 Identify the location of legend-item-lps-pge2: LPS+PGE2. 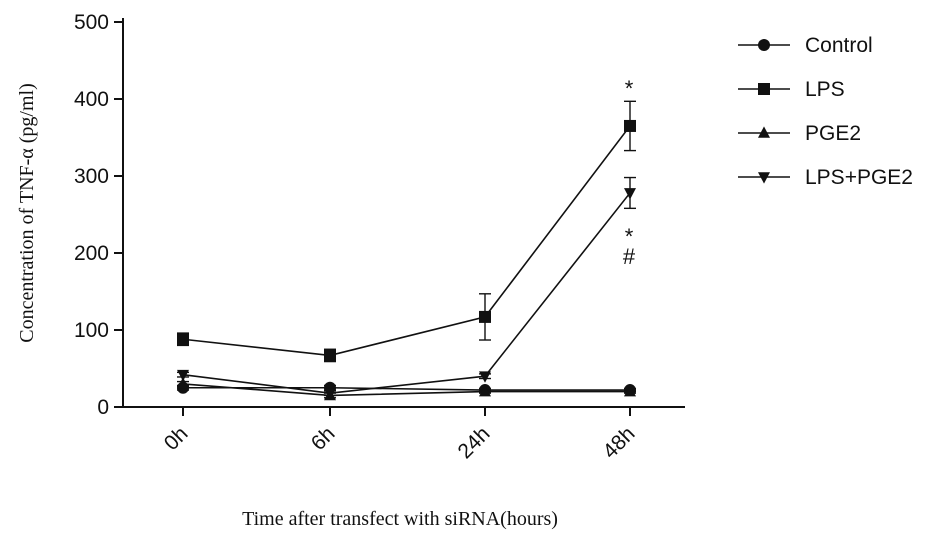
(825, 177).